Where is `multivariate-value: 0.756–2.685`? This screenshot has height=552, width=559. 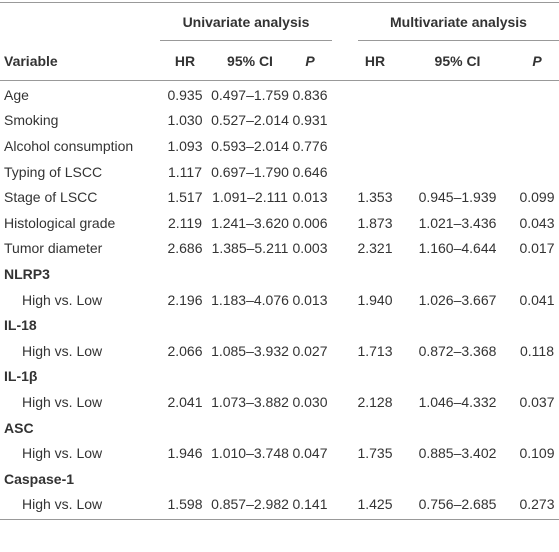 multivariate-value: 0.756–2.685 is located at coordinates (457, 504).